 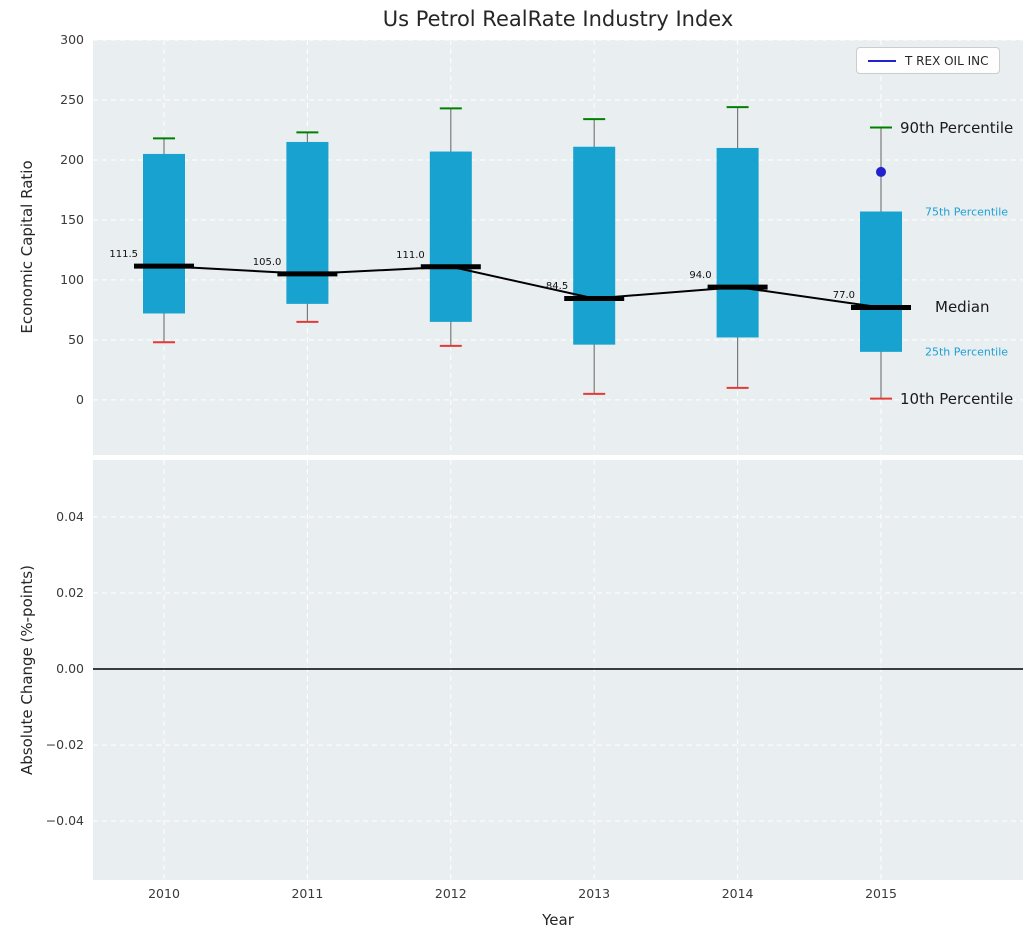 I want to click on median-value-label: 105.0, so click(x=267, y=262).